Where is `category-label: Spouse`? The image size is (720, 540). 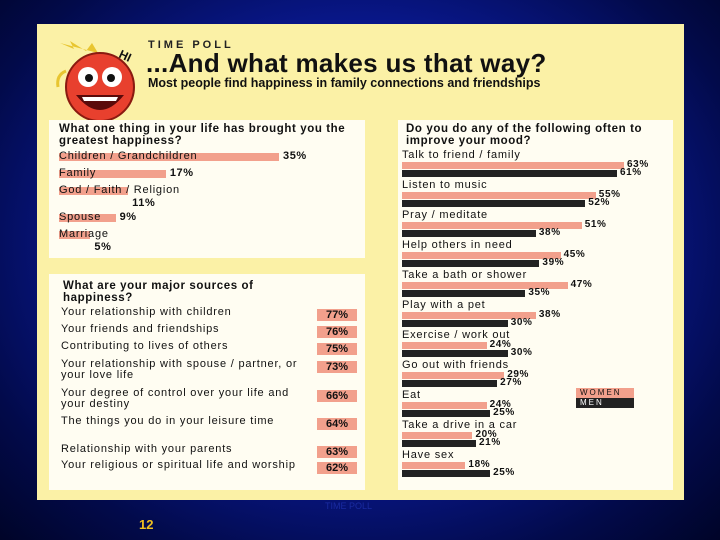 category-label: Spouse is located at coordinates (80, 217).